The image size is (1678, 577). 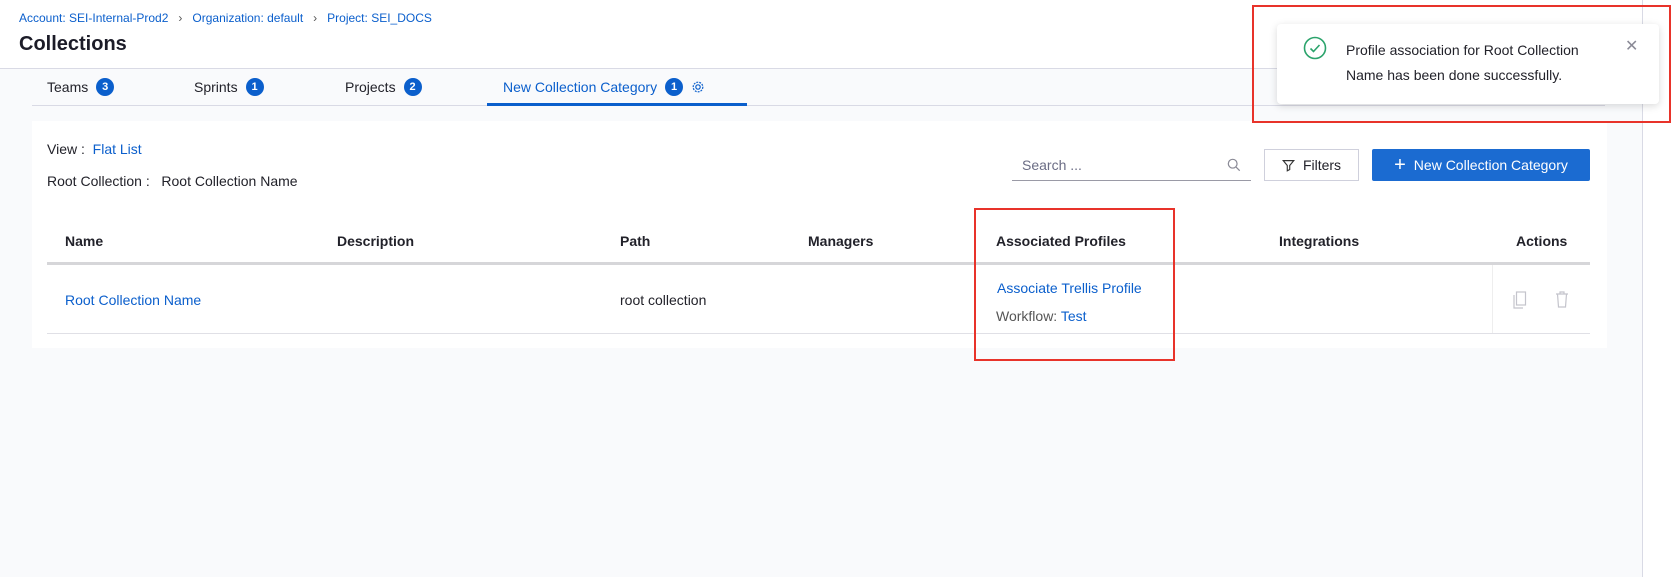 What do you see at coordinates (229, 181) in the screenshot?
I see `root-collection-value: Root Collection Name` at bounding box center [229, 181].